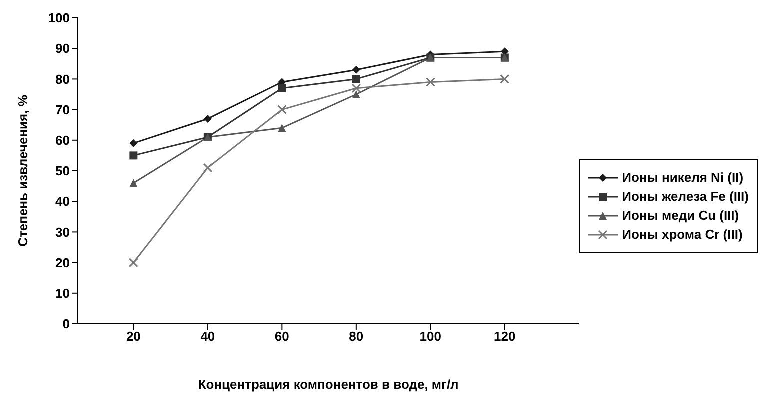 The height and width of the screenshot is (412, 776). What do you see at coordinates (685, 196) in the screenshot?
I see `legend-label: Ионы железа Fe (III)` at bounding box center [685, 196].